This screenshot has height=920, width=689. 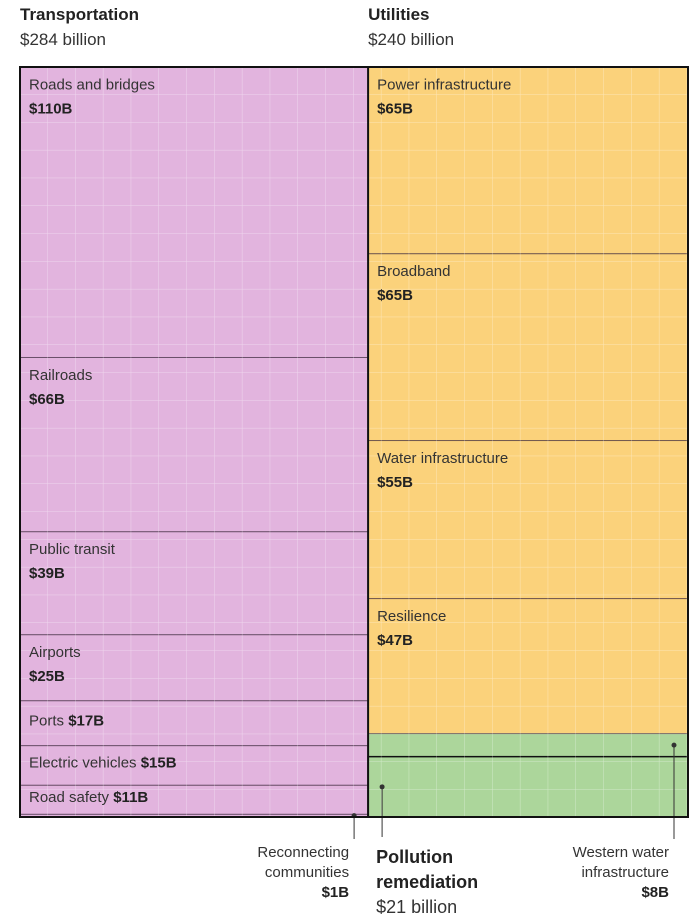 I want to click on item-value: $15B, so click(x=159, y=763).